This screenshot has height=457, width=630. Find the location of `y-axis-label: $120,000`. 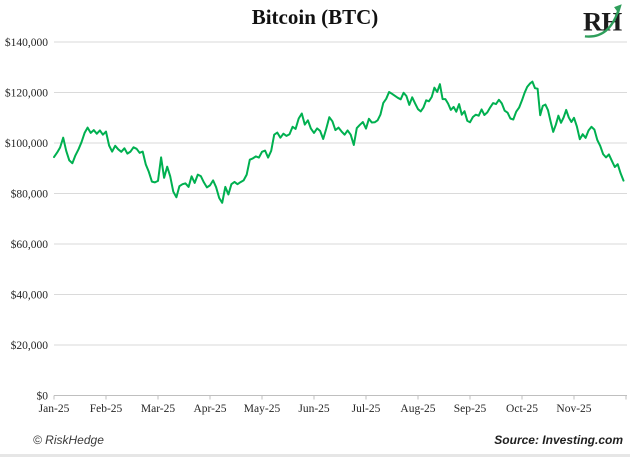

y-axis-label: $120,000 is located at coordinates (26, 93).